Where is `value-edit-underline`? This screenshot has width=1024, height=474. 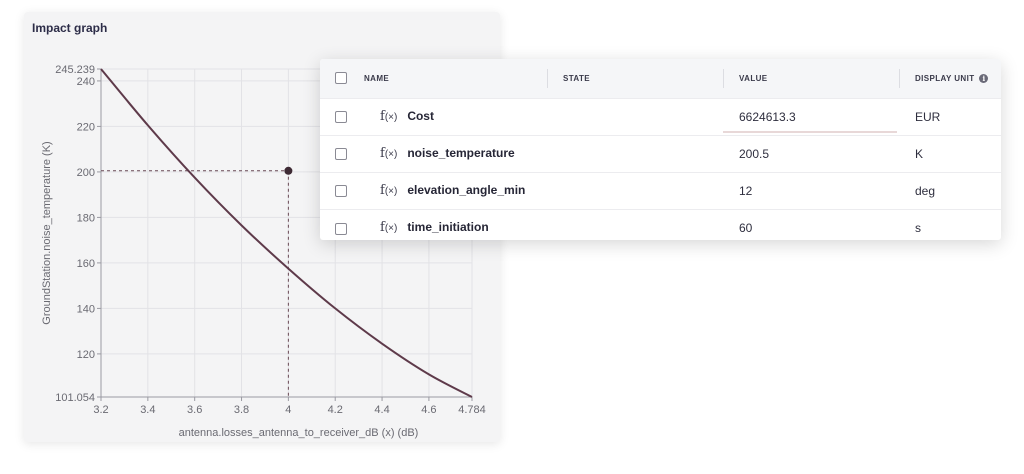 value-edit-underline is located at coordinates (810, 131).